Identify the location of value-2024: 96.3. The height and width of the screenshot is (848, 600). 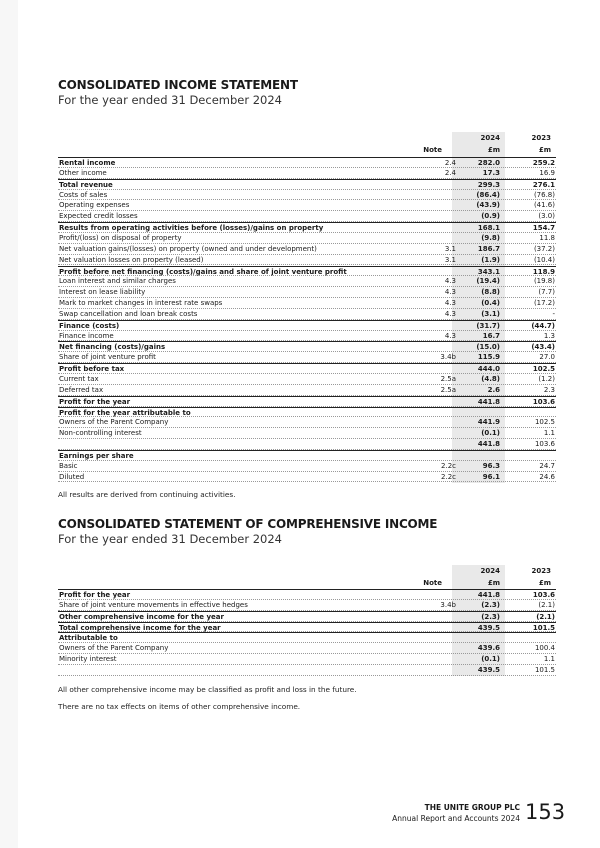
(491, 465).